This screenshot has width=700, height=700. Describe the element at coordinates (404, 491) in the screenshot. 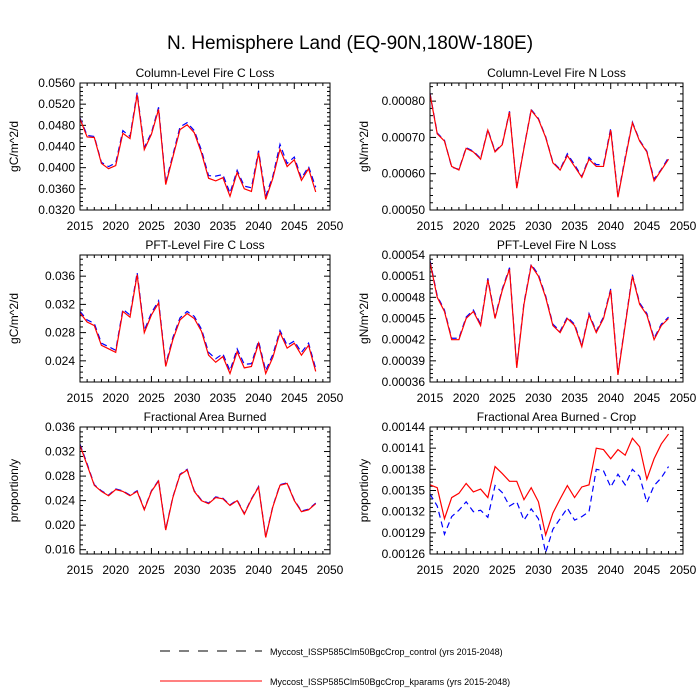

I see `y-tick-label: 0.00135` at that location.